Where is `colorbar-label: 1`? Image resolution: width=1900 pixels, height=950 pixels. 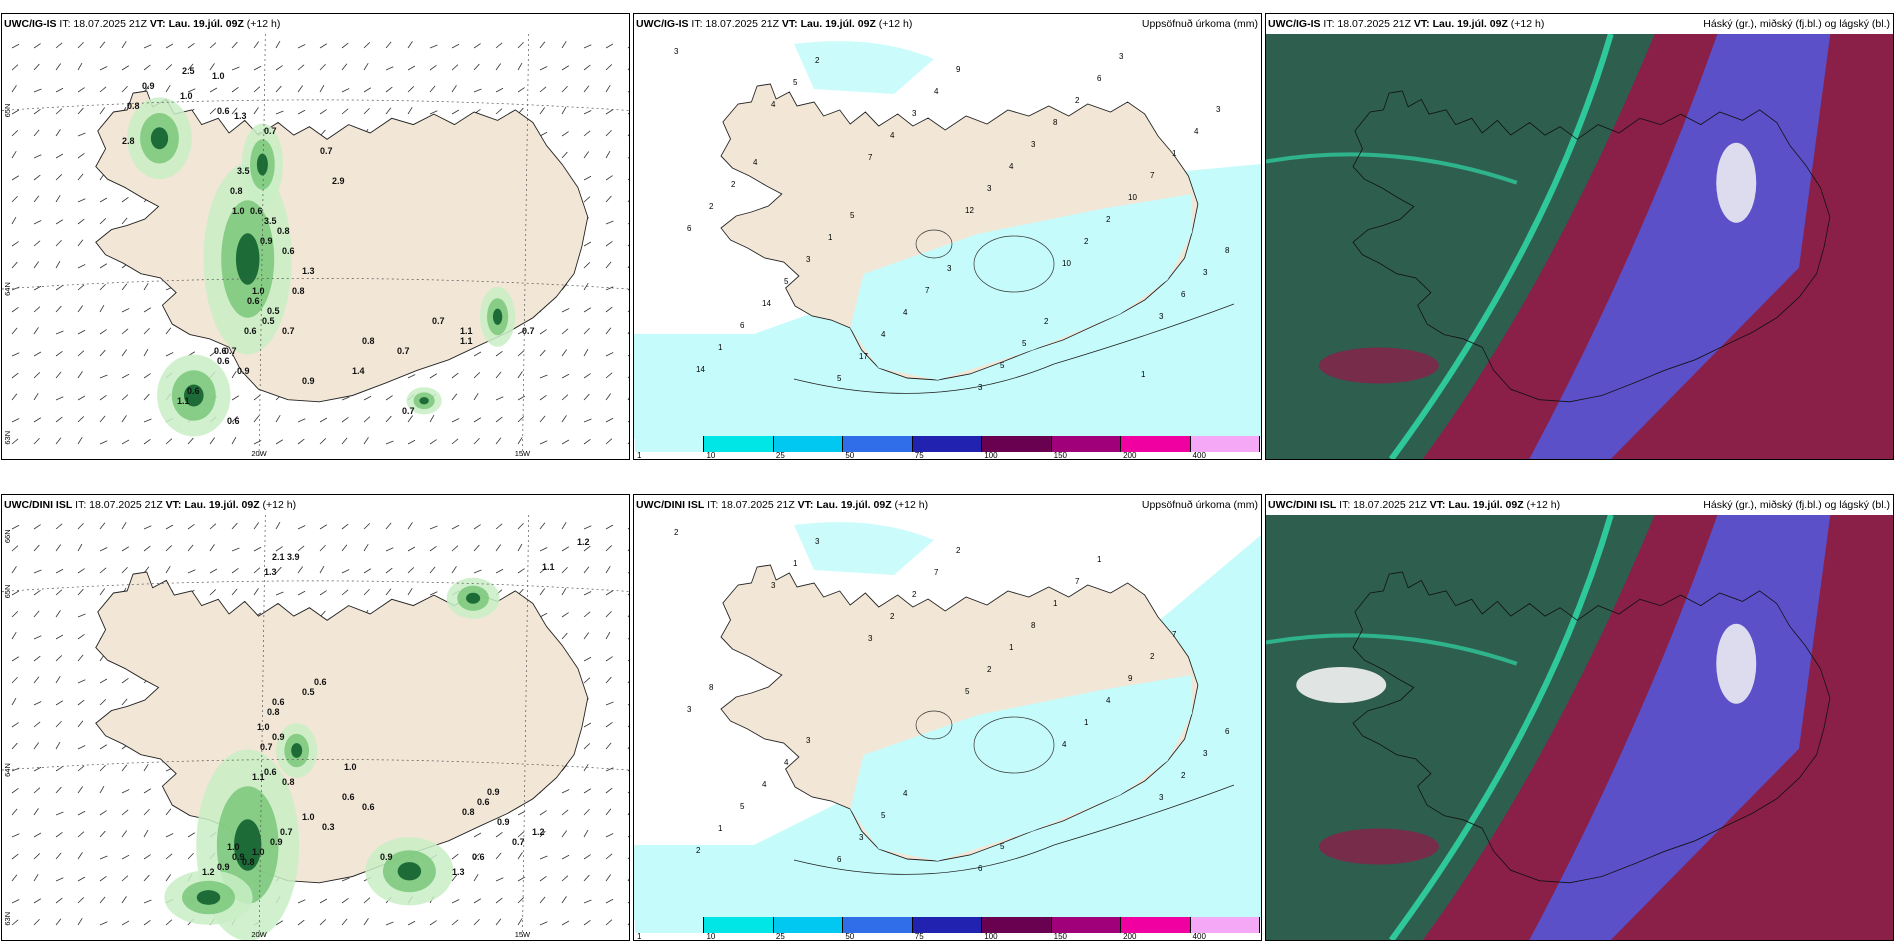
colorbar-label: 1 is located at coordinates (639, 936).